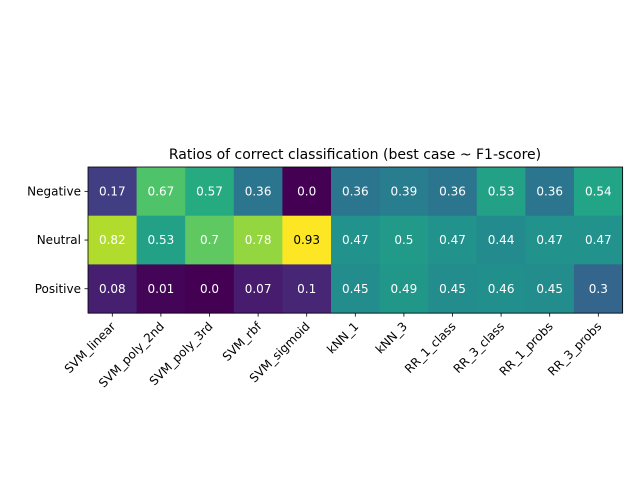 Image resolution: width=640 pixels, height=480 pixels. I want to click on y-tick-label: Neutral, so click(59, 240).